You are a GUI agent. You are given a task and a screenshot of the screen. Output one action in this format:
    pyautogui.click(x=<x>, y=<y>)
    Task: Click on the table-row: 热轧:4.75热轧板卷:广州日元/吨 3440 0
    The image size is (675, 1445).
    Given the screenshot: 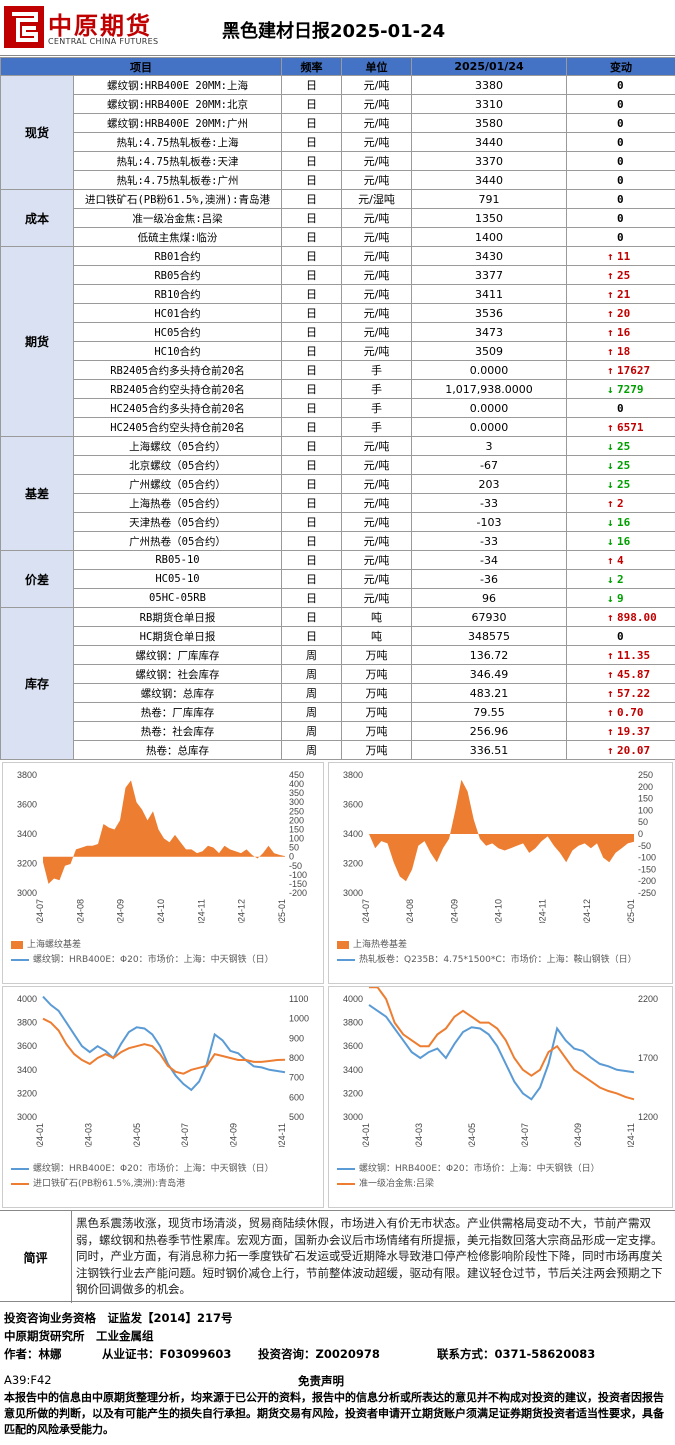 What is the action you would take?
    pyautogui.click(x=338, y=180)
    